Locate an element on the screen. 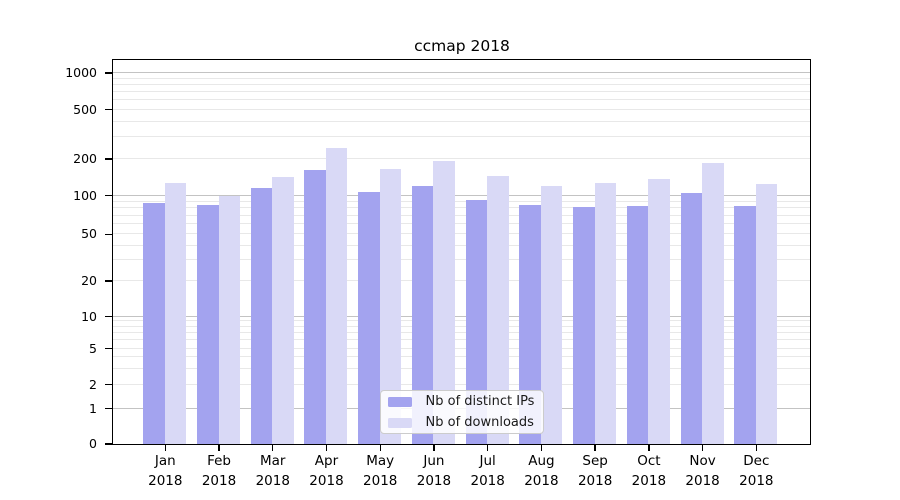  bar-may-2018-distinct-ips is located at coordinates (369, 317).